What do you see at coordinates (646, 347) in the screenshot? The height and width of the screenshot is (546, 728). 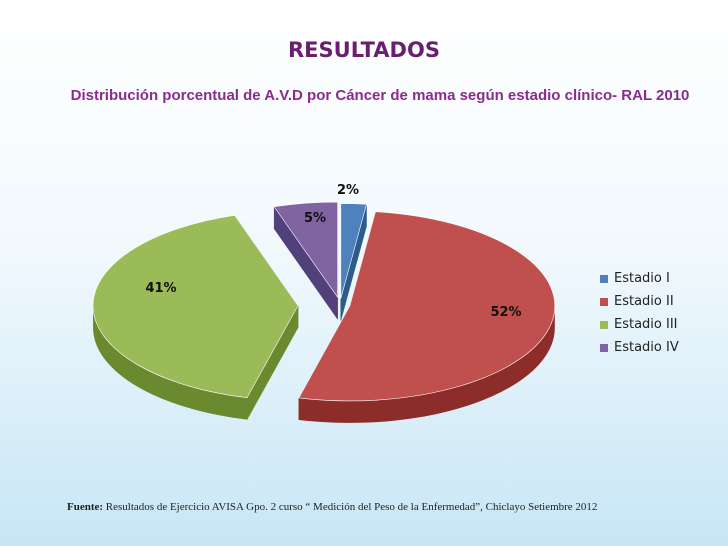 I see `legend-label: Estadio IV` at bounding box center [646, 347].